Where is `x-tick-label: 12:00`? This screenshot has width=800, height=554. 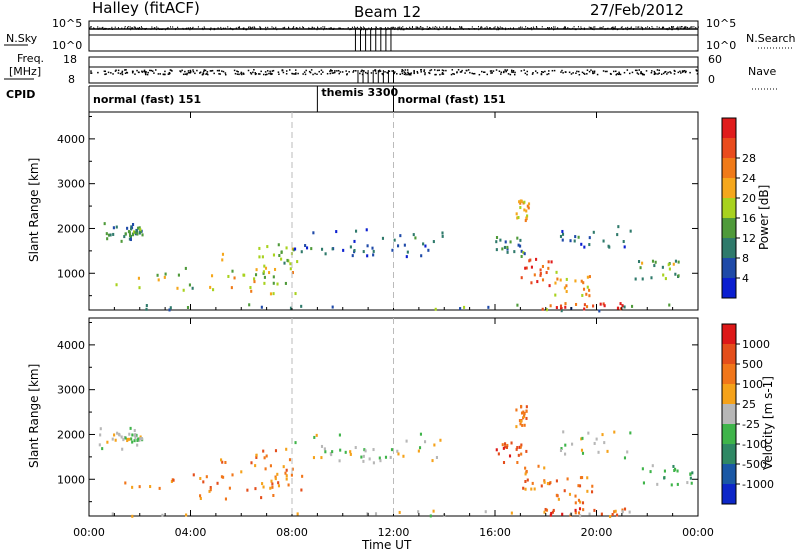
x-tick-label: 12:00 is located at coordinates (394, 532).